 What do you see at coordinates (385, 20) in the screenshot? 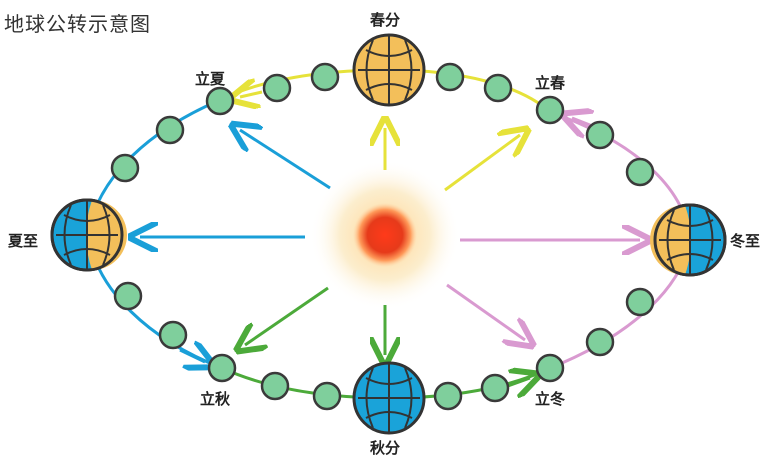
I see `label-spring-equinox: 春分` at bounding box center [385, 20].